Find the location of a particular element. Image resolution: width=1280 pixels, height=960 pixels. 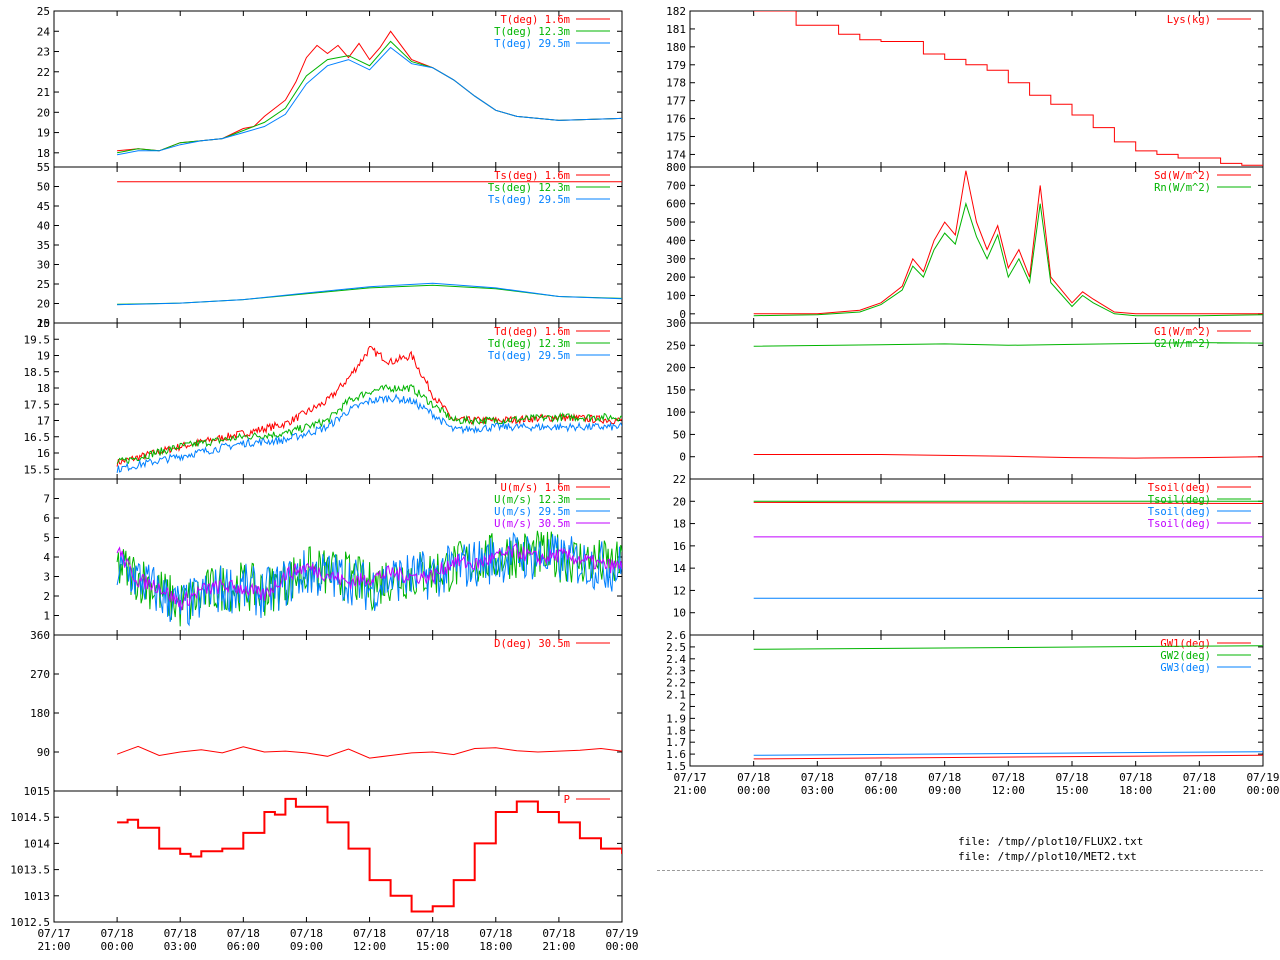

y-tick-label: 200 is located at coordinates (676, 368).